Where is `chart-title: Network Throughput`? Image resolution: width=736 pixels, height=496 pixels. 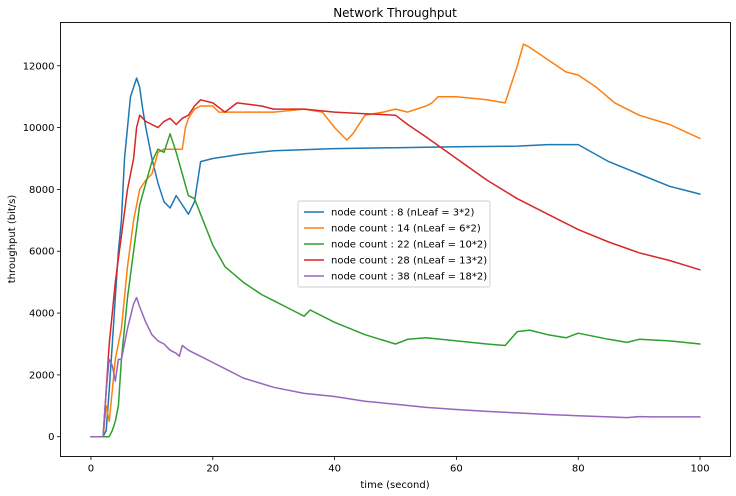
chart-title: Network Throughput is located at coordinates (395, 13).